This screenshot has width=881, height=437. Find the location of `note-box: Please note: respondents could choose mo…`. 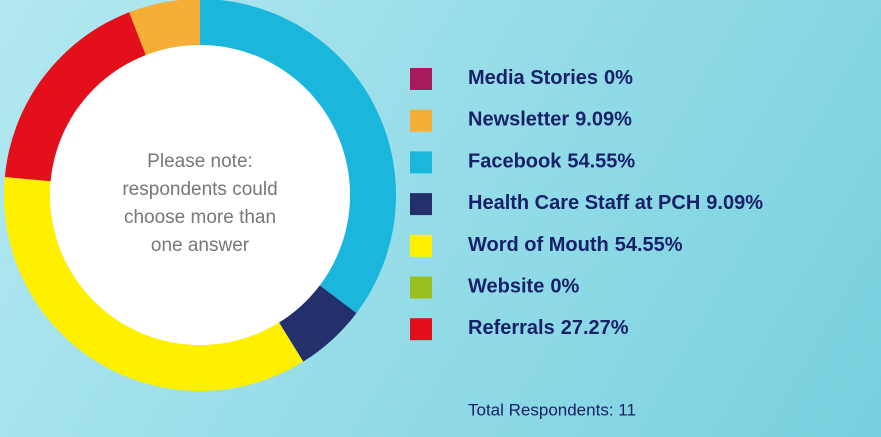

note-box: Please note: respondents could choose mo… is located at coordinates (200, 203).